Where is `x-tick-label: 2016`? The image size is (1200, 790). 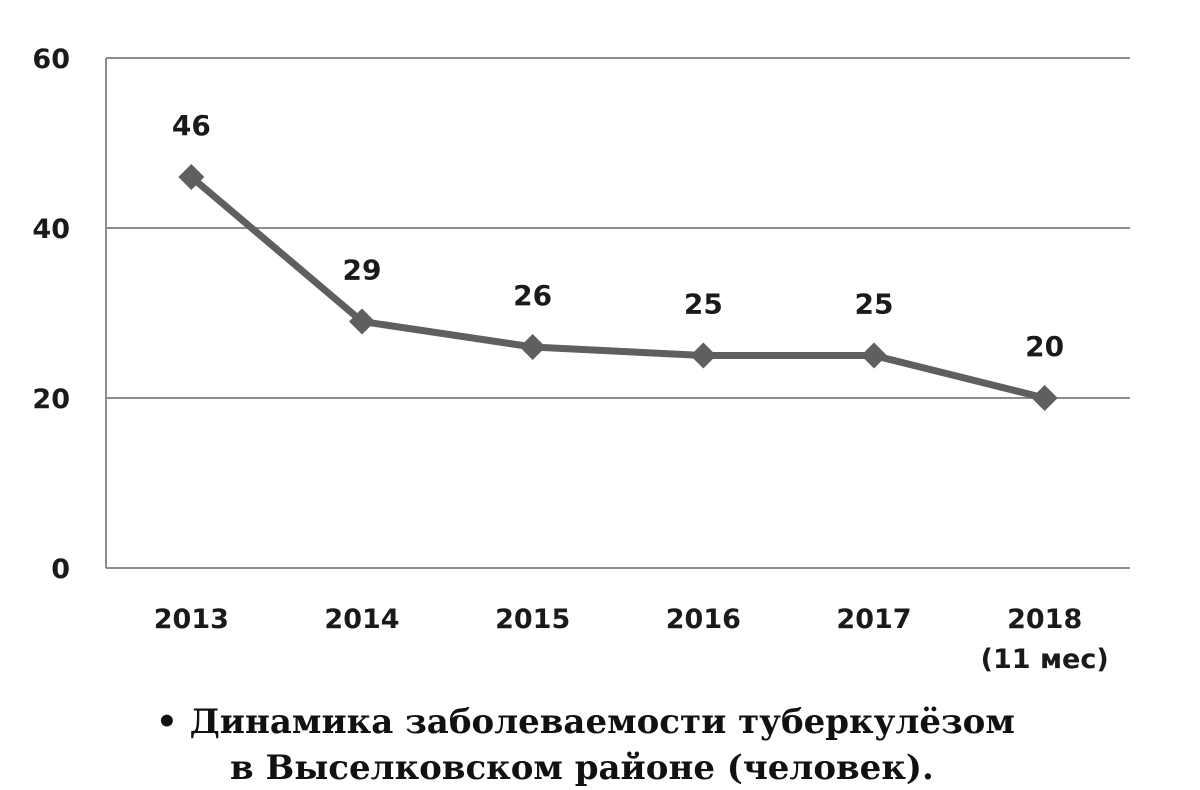
x-tick-label: 2016 is located at coordinates (703, 619).